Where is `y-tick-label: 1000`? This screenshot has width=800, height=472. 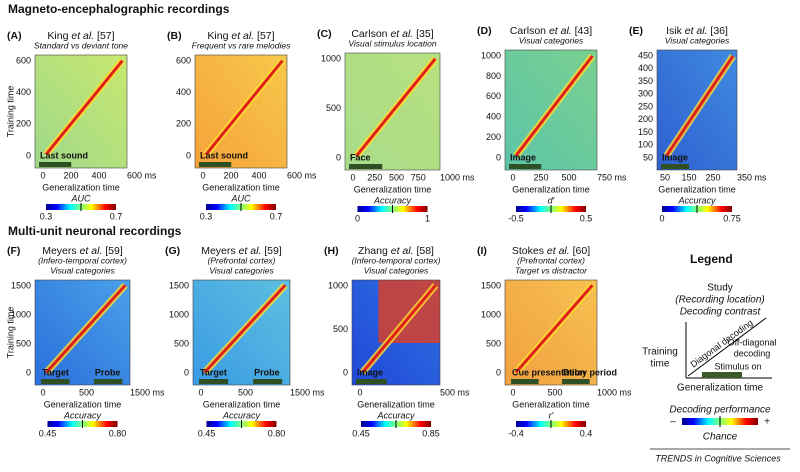
y-tick-label: 1000 is located at coordinates (491, 314).